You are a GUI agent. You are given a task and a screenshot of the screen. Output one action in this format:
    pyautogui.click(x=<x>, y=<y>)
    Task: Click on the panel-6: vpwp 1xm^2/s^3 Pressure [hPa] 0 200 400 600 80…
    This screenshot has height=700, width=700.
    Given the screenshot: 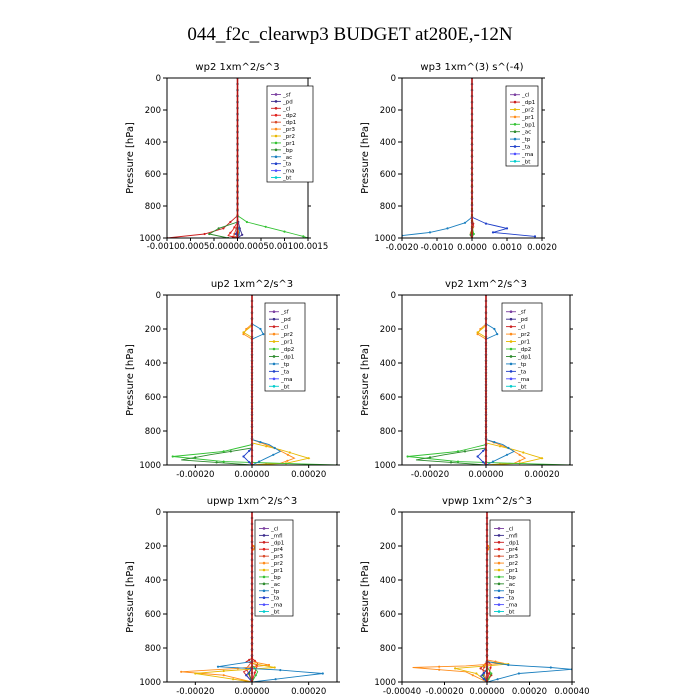 What is the action you would take?
    pyautogui.click(x=475, y=596)
    